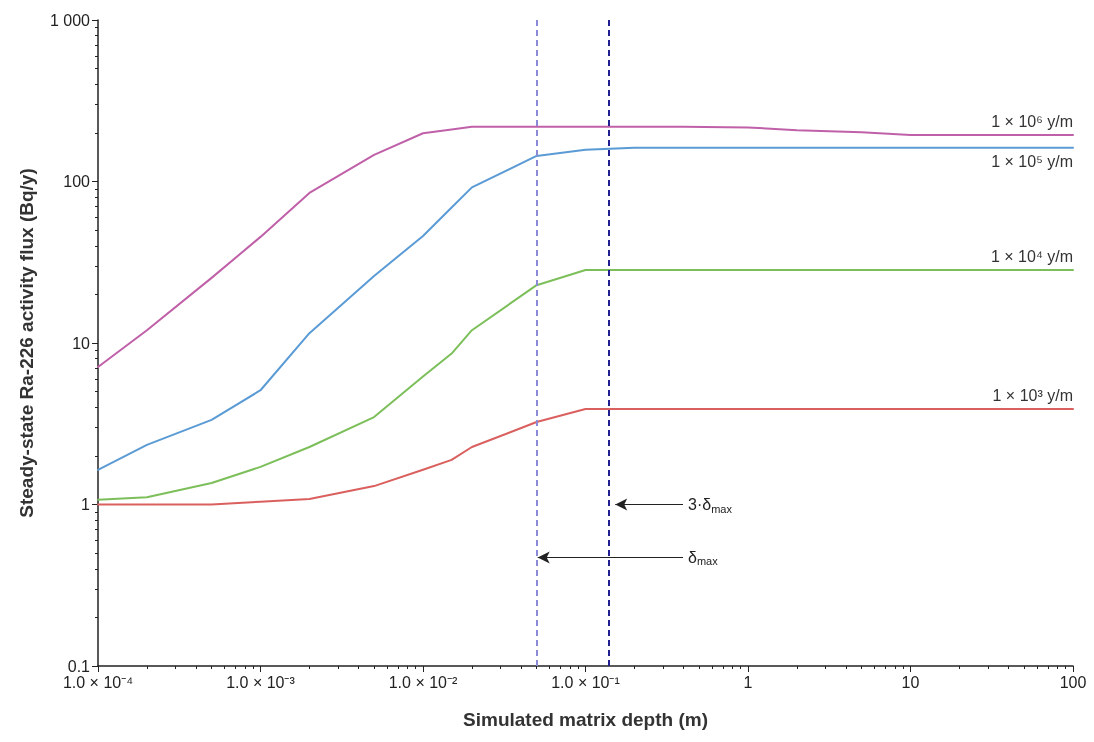 Image resolution: width=1094 pixels, height=742 pixels. What do you see at coordinates (261, 682) in the screenshot?
I see `x-tick-label: 1.0 × 10⁻³` at bounding box center [261, 682].